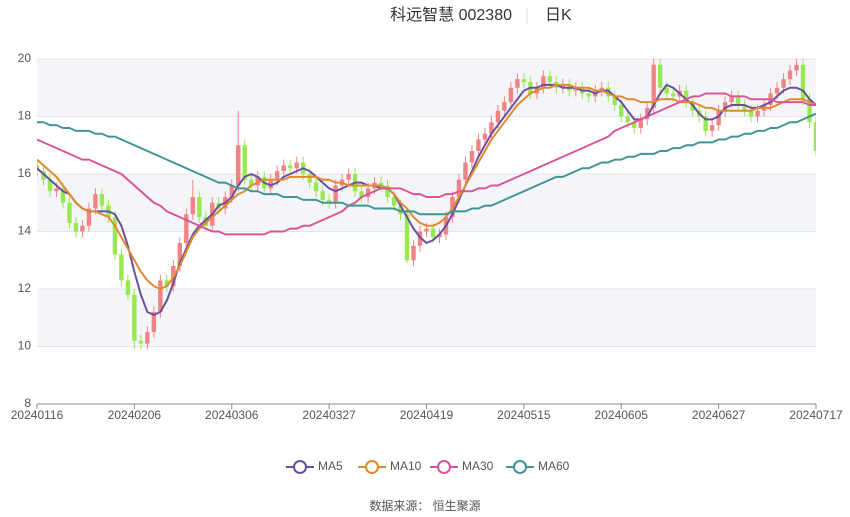 The height and width of the screenshot is (517, 850). What do you see at coordinates (427, 415) in the screenshot?
I see `x-tick-label: 20240419` at bounding box center [427, 415].